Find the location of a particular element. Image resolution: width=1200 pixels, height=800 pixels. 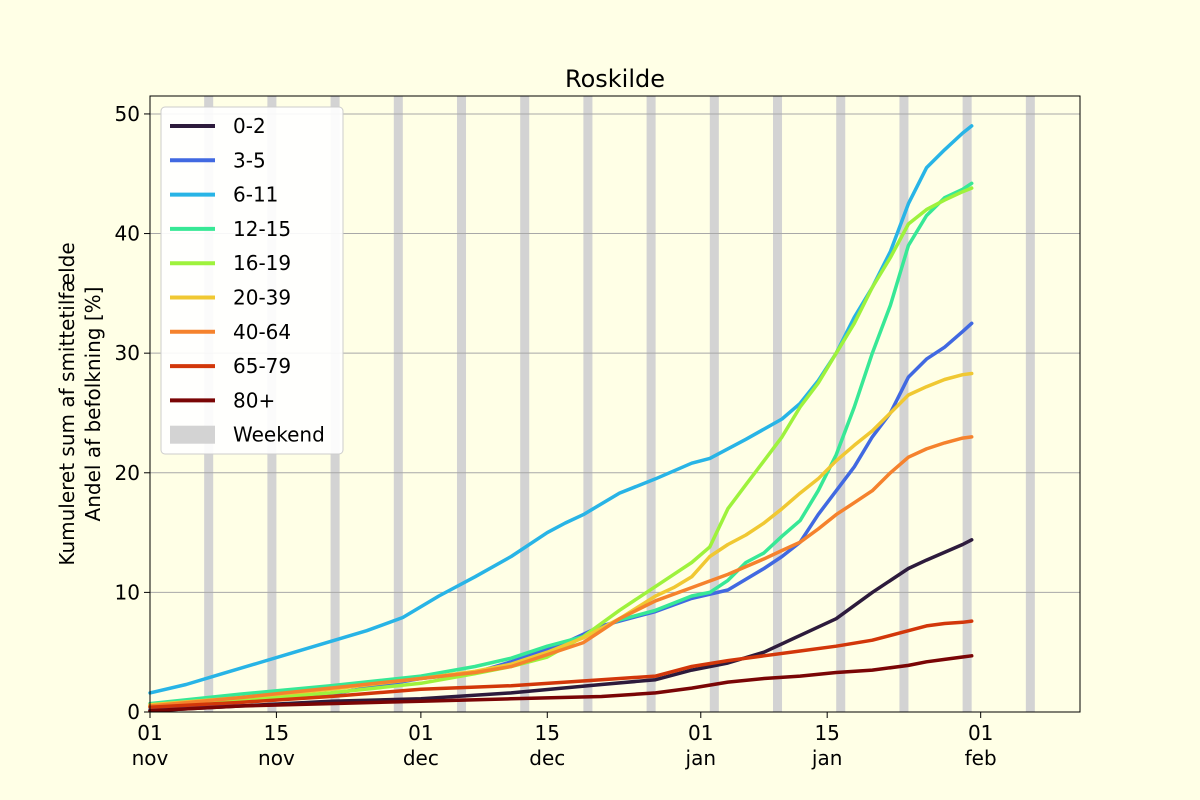

y-axis-label-line2: Andel af befolkning [%] is located at coordinates (93, 404).